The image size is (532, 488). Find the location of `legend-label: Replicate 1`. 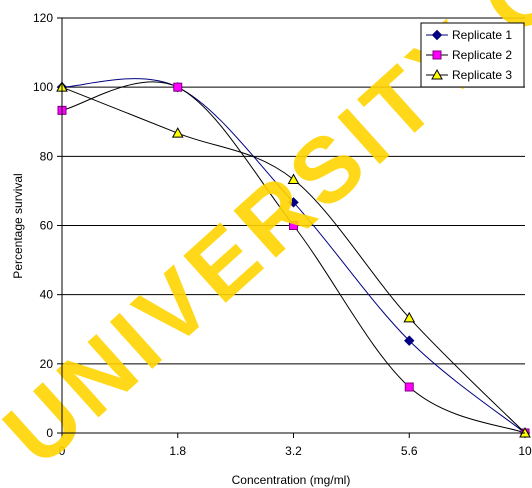

legend-label: Replicate 1 is located at coordinates (482, 35).